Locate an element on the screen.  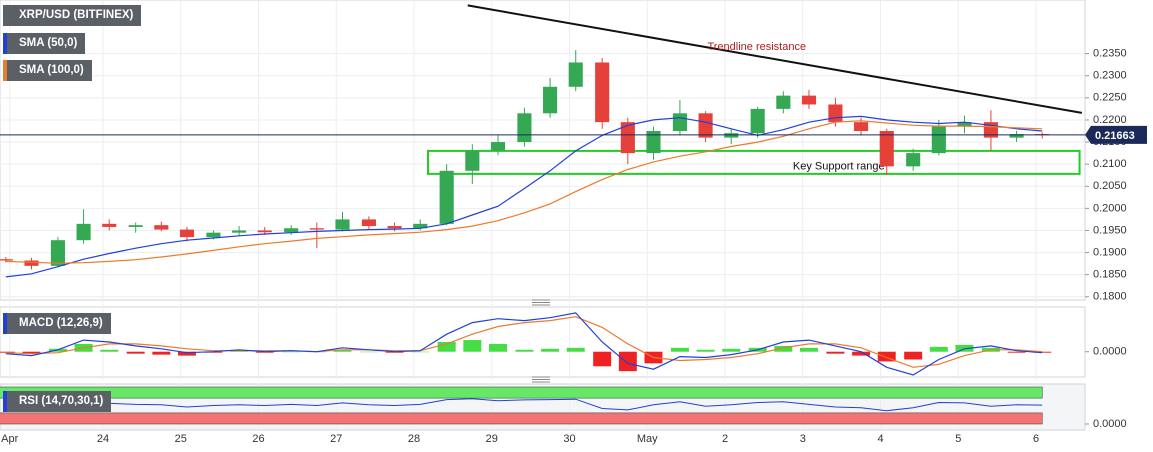
trendline is located at coordinates (775, 59).